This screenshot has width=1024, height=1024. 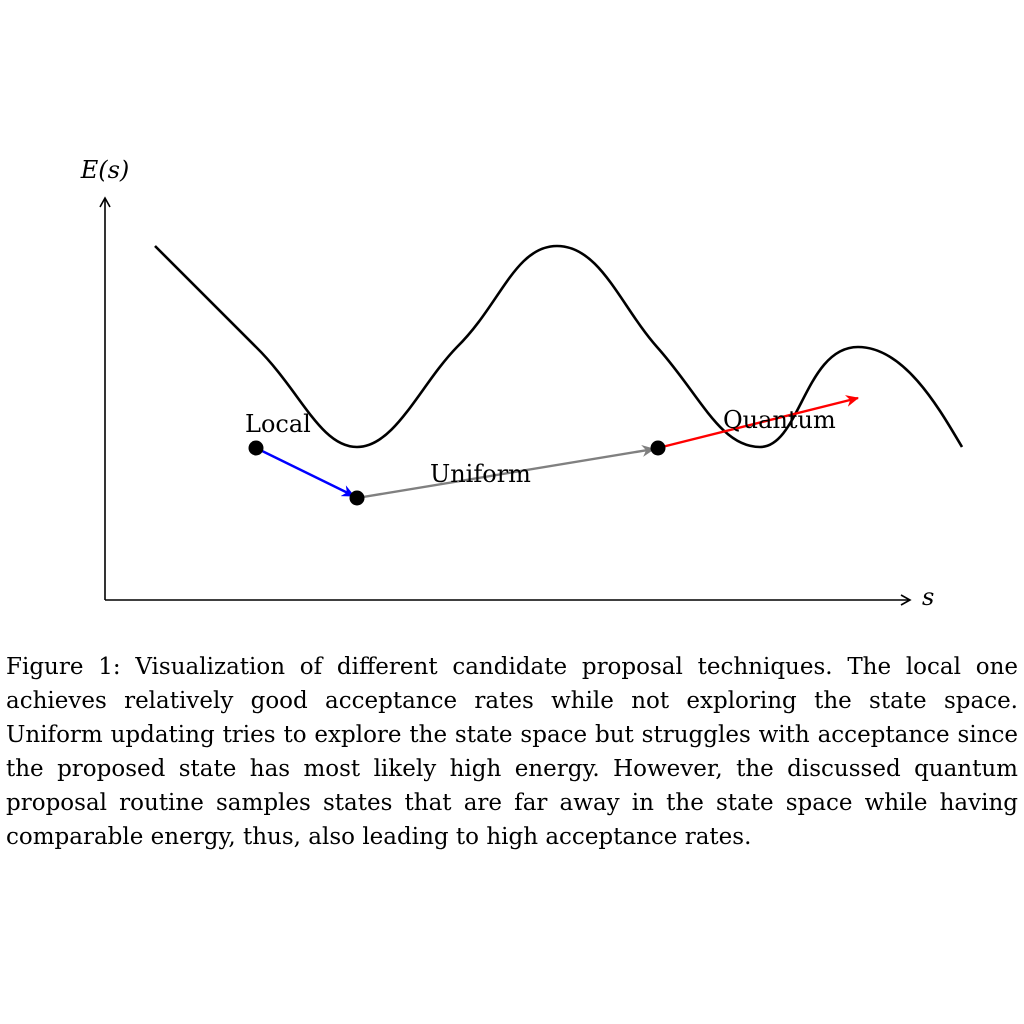 What do you see at coordinates (357, 498) in the screenshot?
I see `local-state-point` at bounding box center [357, 498].